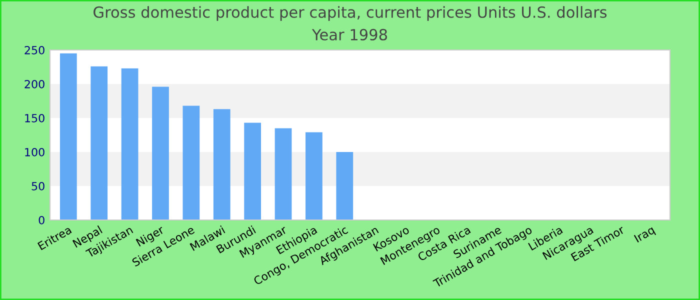 The height and width of the screenshot is (300, 700). Describe the element at coordinates (350, 13) in the screenshot. I see `chart-title: Gross domestic product per capita, current prices Units U.S. dollars` at that location.